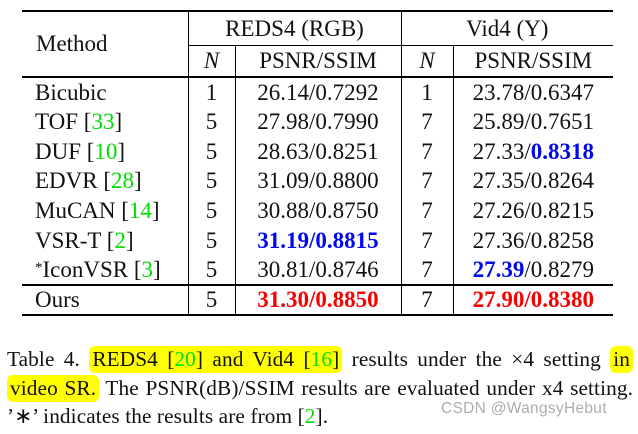  Describe the element at coordinates (75, 240) in the screenshot. I see `text-fragment: VSR-T [` at that location.